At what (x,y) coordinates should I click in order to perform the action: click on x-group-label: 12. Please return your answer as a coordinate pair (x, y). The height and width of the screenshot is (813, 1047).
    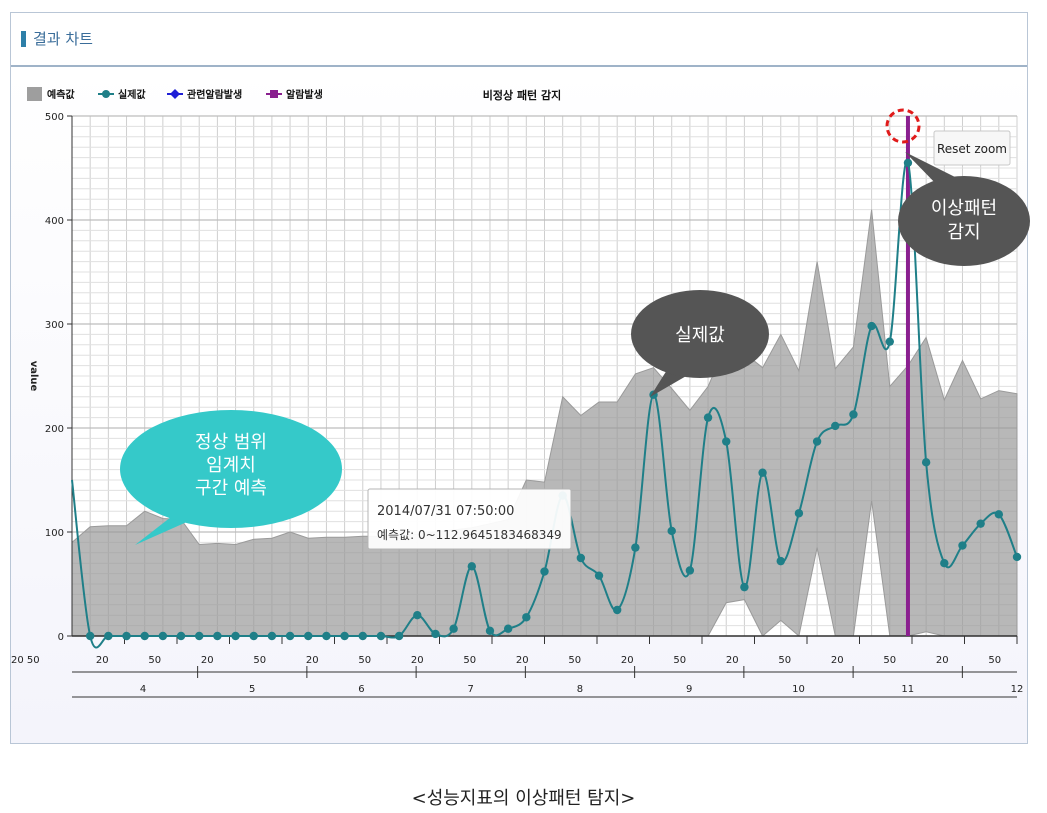
    Looking at the image, I should click on (1017, 689).